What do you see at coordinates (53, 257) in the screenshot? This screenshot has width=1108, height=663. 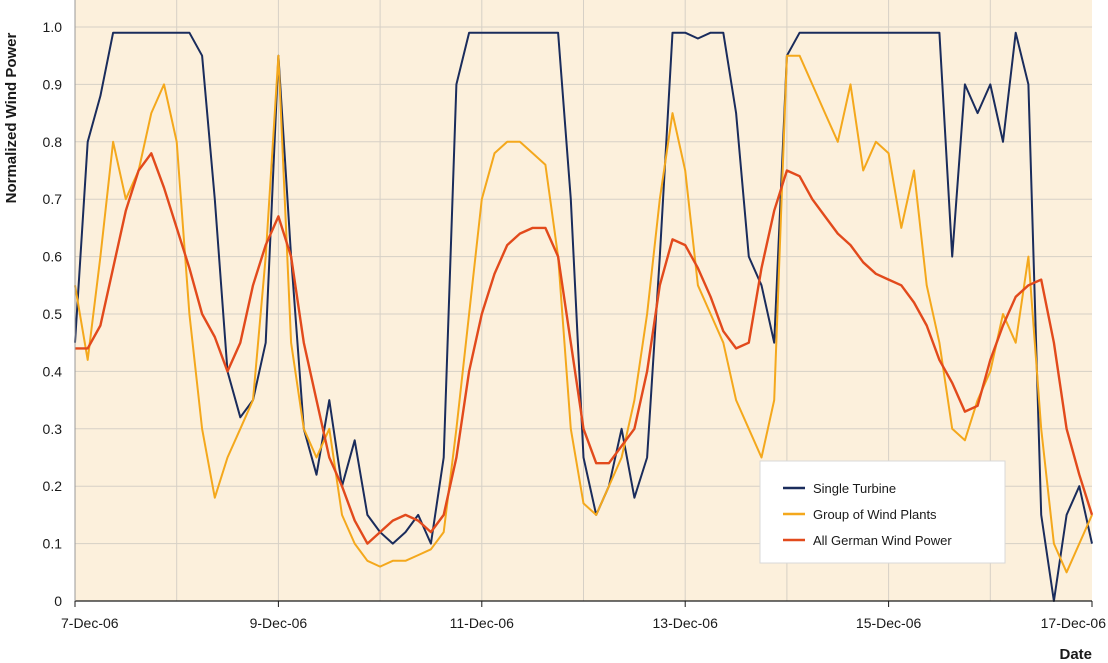 I see `y-tick-label: 0.6` at bounding box center [53, 257].